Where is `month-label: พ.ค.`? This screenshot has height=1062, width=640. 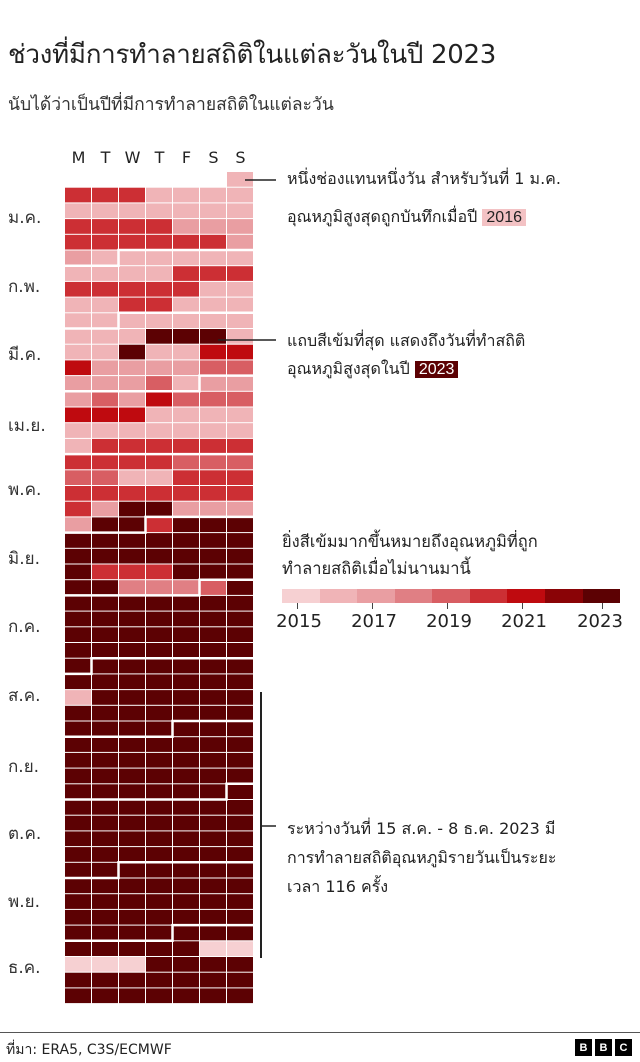 month-label: พ.ค. is located at coordinates (25, 490).